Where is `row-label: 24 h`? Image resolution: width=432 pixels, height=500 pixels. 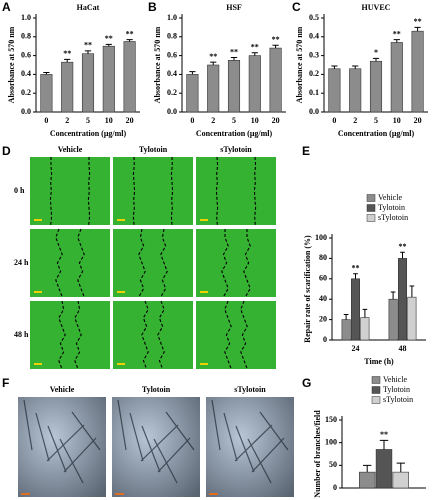
row-label: 24 h is located at coordinates (21, 262).